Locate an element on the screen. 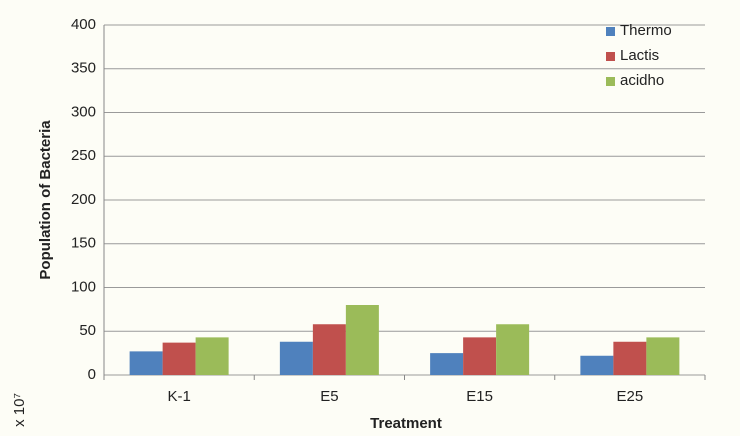 The width and height of the screenshot is (740, 436). x-tick-label: E25 is located at coordinates (630, 396).